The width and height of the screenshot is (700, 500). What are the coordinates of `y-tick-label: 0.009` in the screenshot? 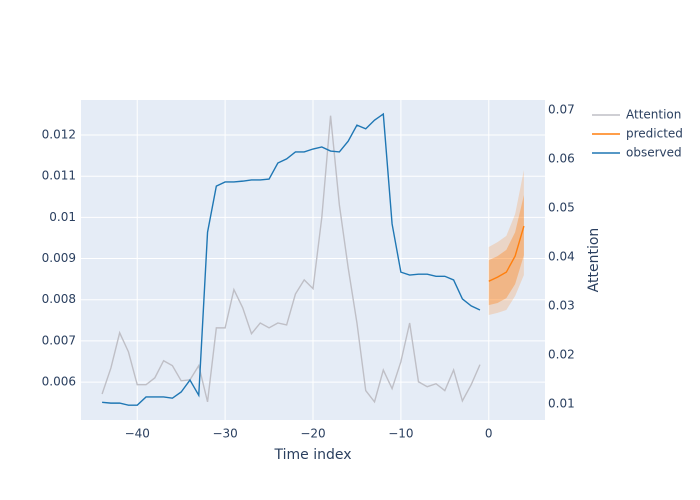 It's located at (59, 258).